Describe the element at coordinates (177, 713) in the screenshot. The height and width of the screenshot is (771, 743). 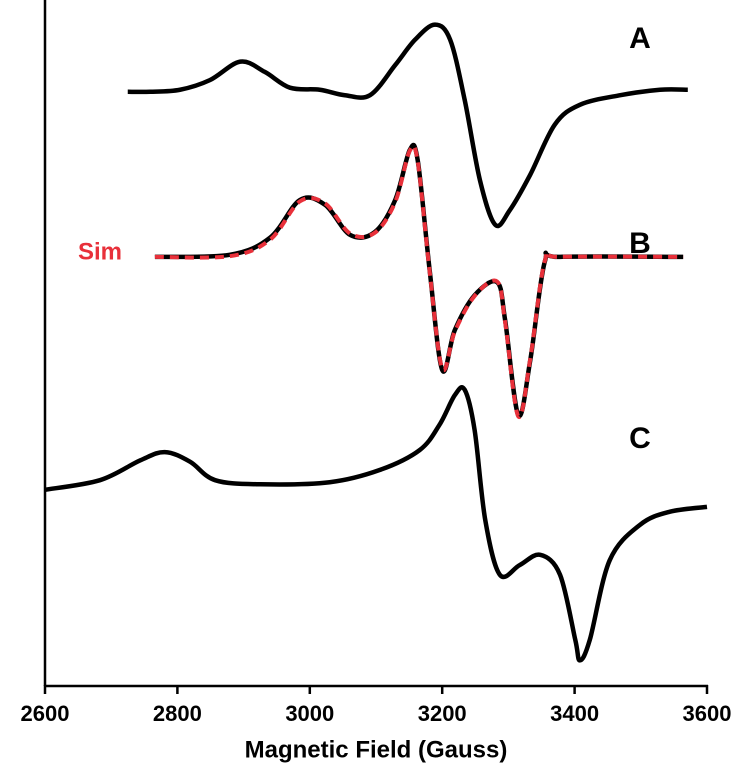
I see `x-tick-label: 2800` at that location.